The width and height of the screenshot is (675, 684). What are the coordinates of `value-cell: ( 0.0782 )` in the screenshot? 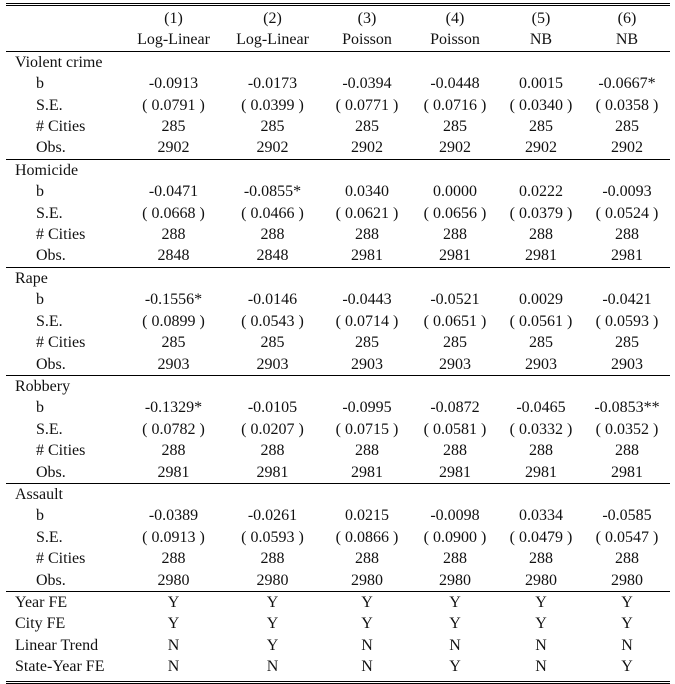 It's located at (173, 429).